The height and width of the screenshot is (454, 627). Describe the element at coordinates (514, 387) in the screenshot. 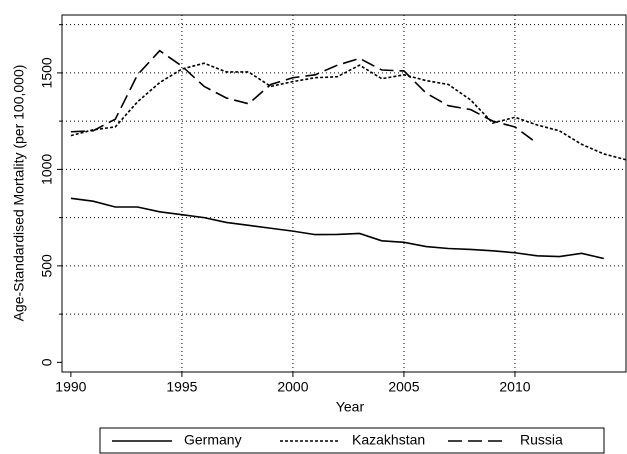

I see `x-tick-label: 2010` at that location.